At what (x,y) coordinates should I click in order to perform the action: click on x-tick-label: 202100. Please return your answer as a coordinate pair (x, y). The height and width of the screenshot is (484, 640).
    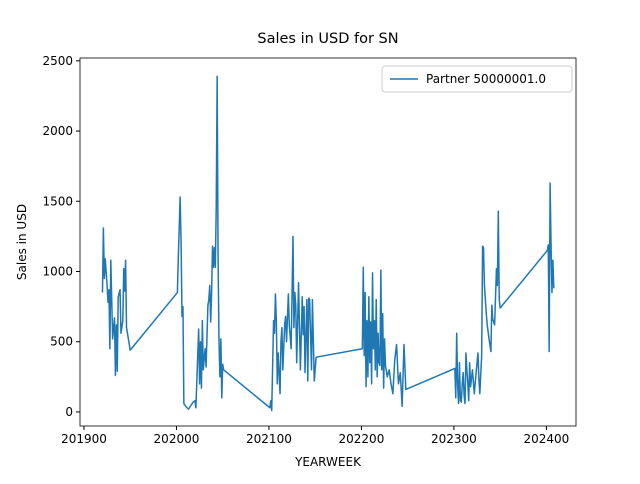
    Looking at the image, I should click on (269, 439).